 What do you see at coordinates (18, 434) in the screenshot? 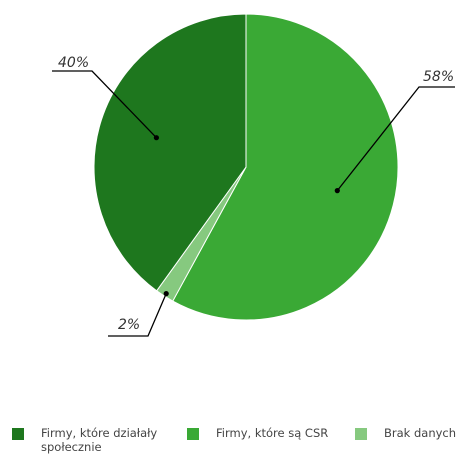
I see `legend-swatch-dzialaly-spolecznie` at bounding box center [18, 434].